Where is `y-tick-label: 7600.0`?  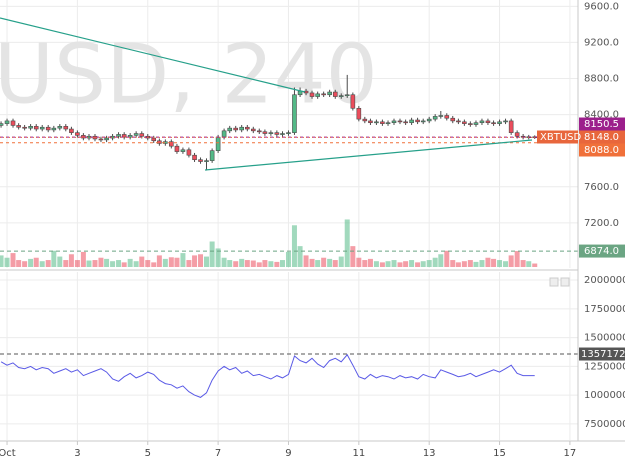
y-tick-label: 7600.0 is located at coordinates (601, 187).